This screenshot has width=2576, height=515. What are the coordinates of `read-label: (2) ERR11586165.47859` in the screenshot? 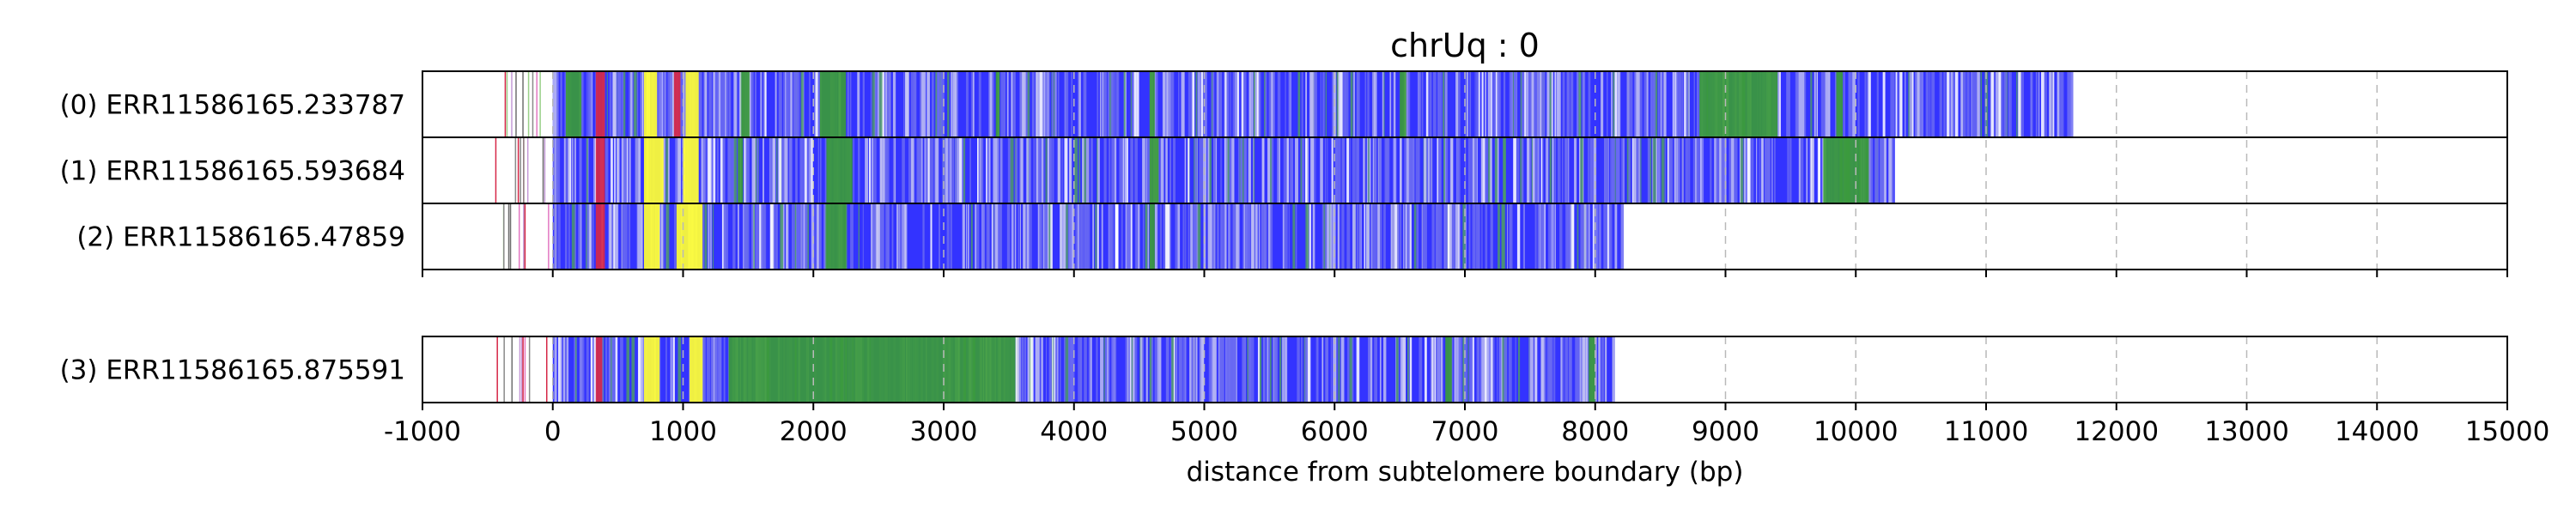 It's located at (240, 237).